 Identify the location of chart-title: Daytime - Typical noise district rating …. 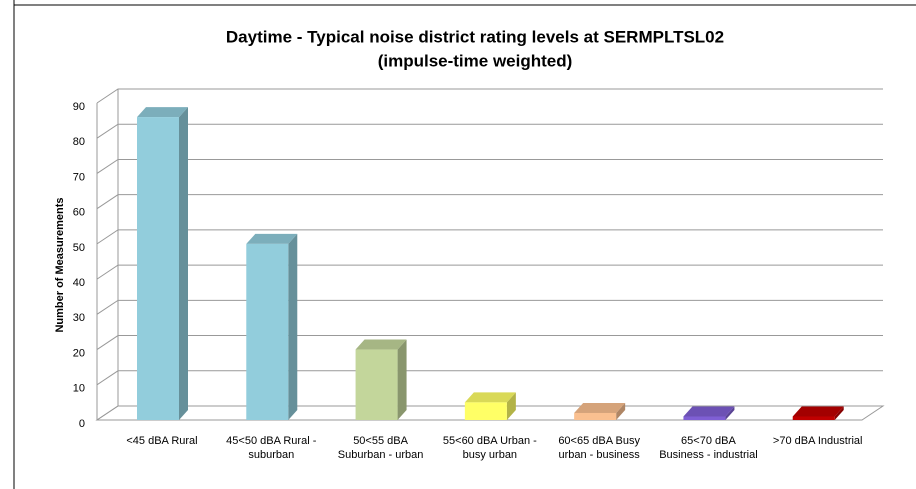
(475, 36).